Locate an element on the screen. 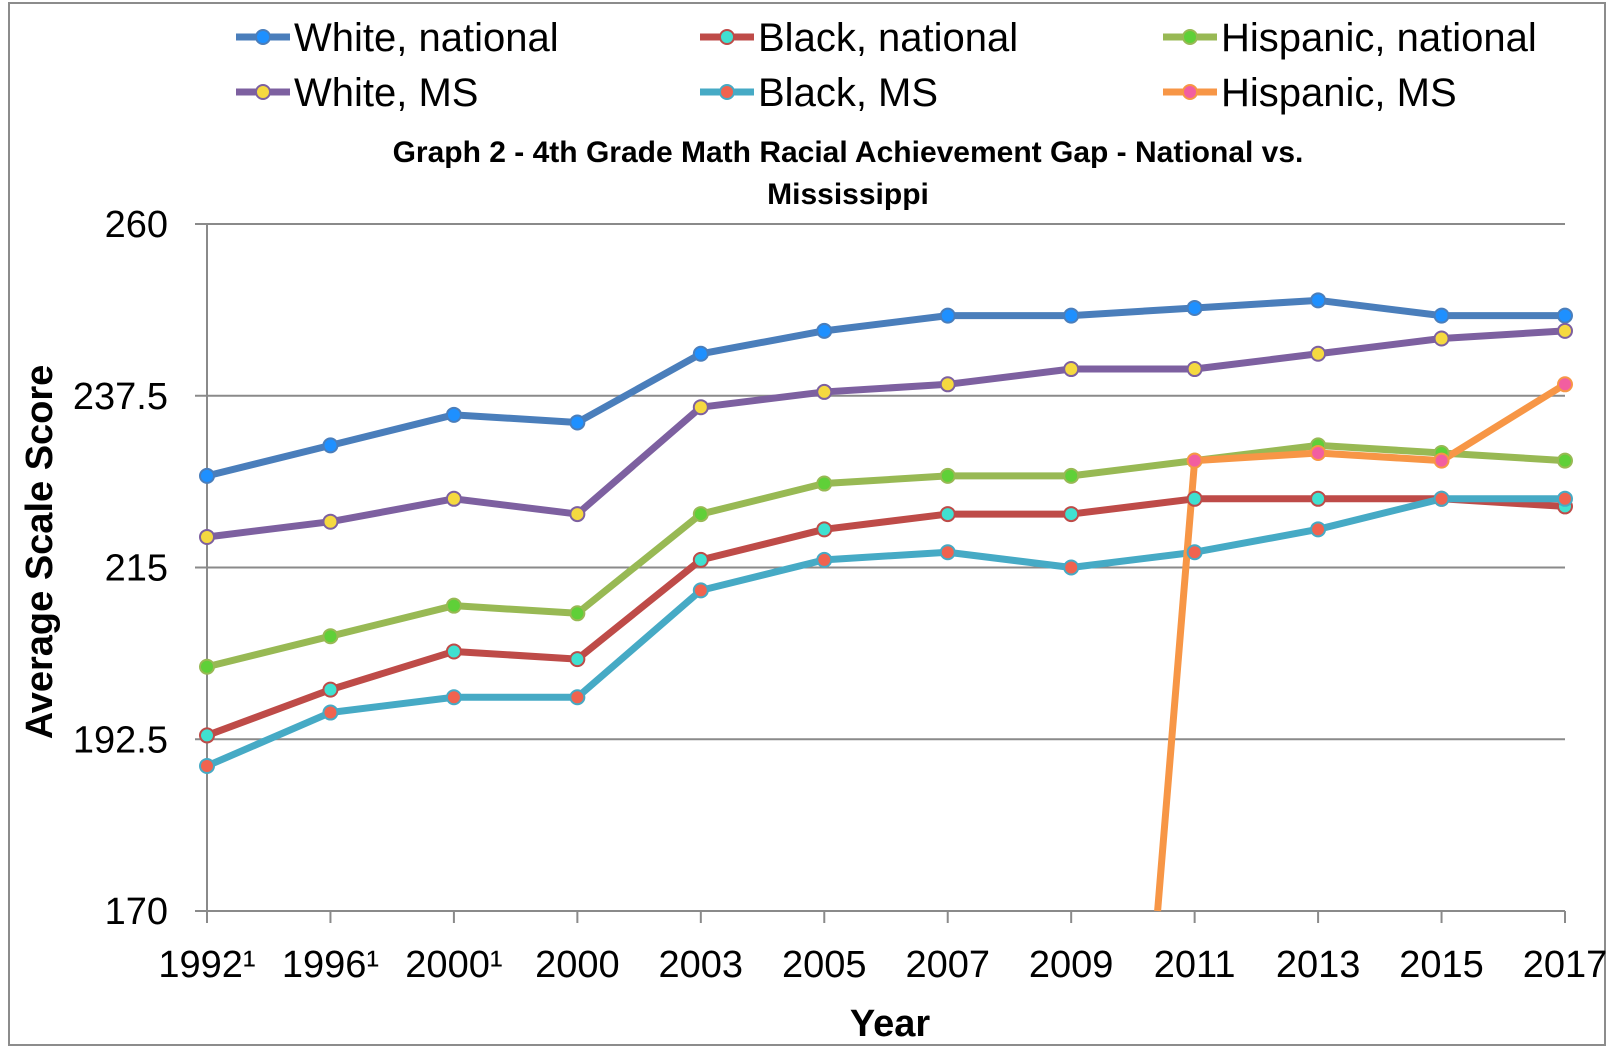 The height and width of the screenshot is (1050, 1614). y-axis-title: Average Scale Score is located at coordinates (40, 552).